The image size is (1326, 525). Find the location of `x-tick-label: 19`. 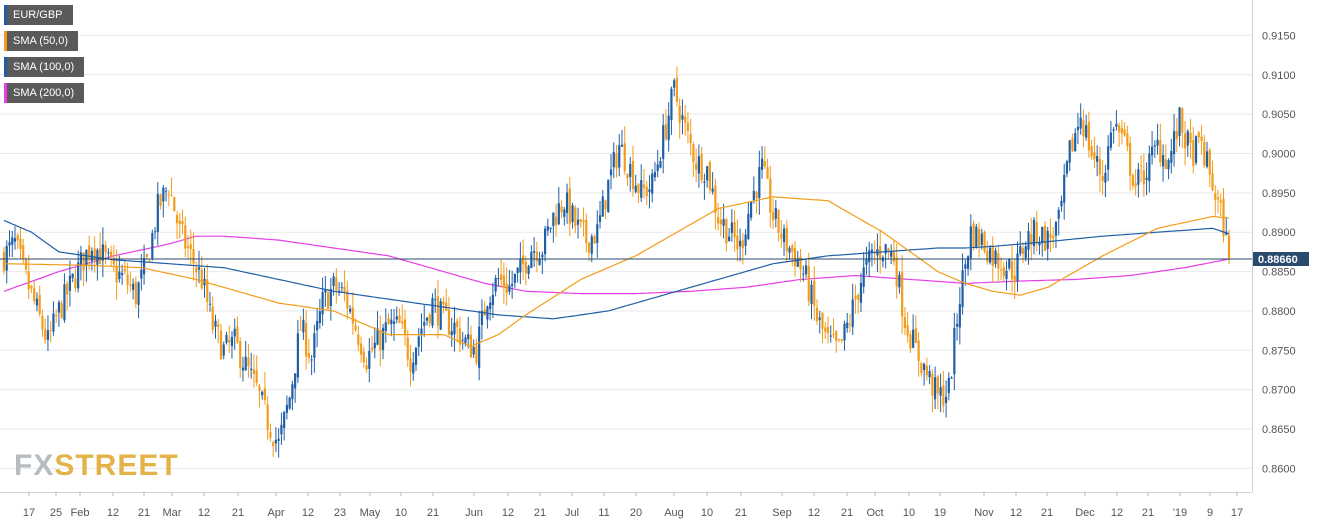

x-tick-label: 19 is located at coordinates (940, 513).